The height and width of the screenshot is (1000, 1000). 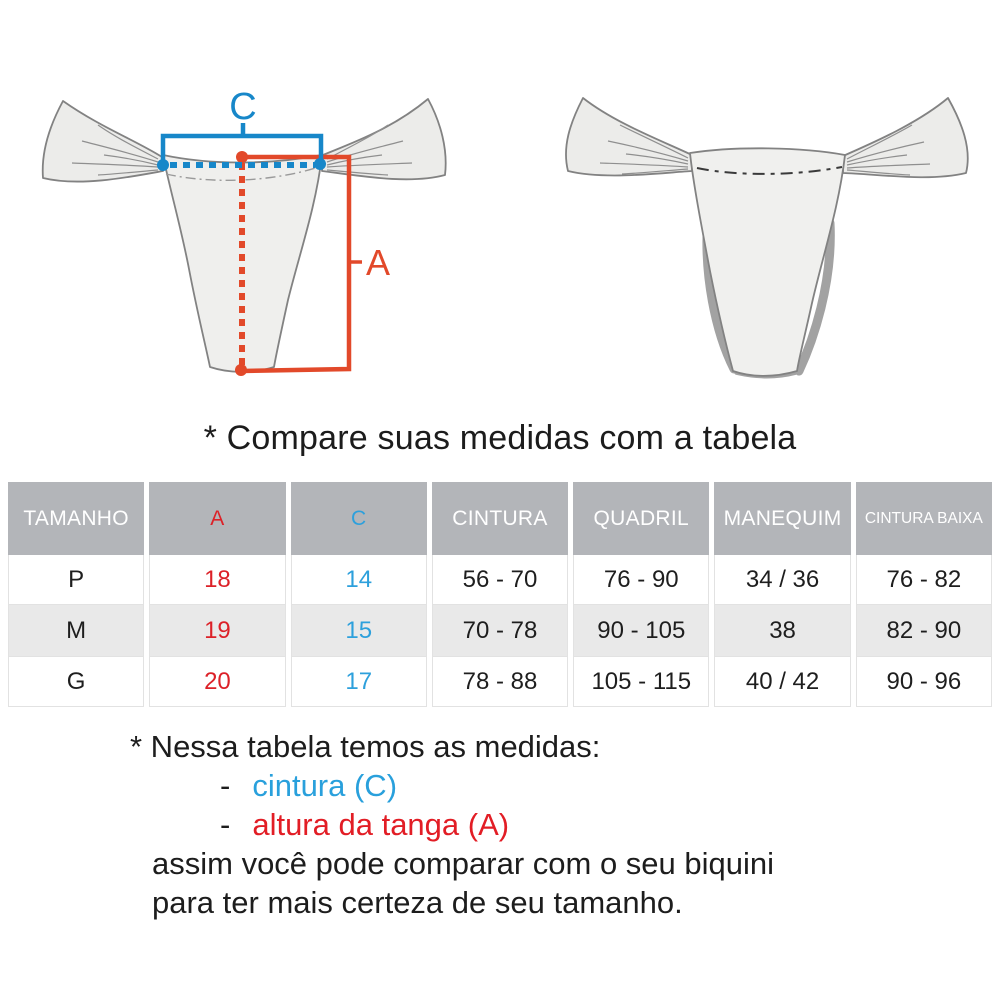 I want to click on col-header-tamanho: TAMANHO, so click(x=76, y=518).